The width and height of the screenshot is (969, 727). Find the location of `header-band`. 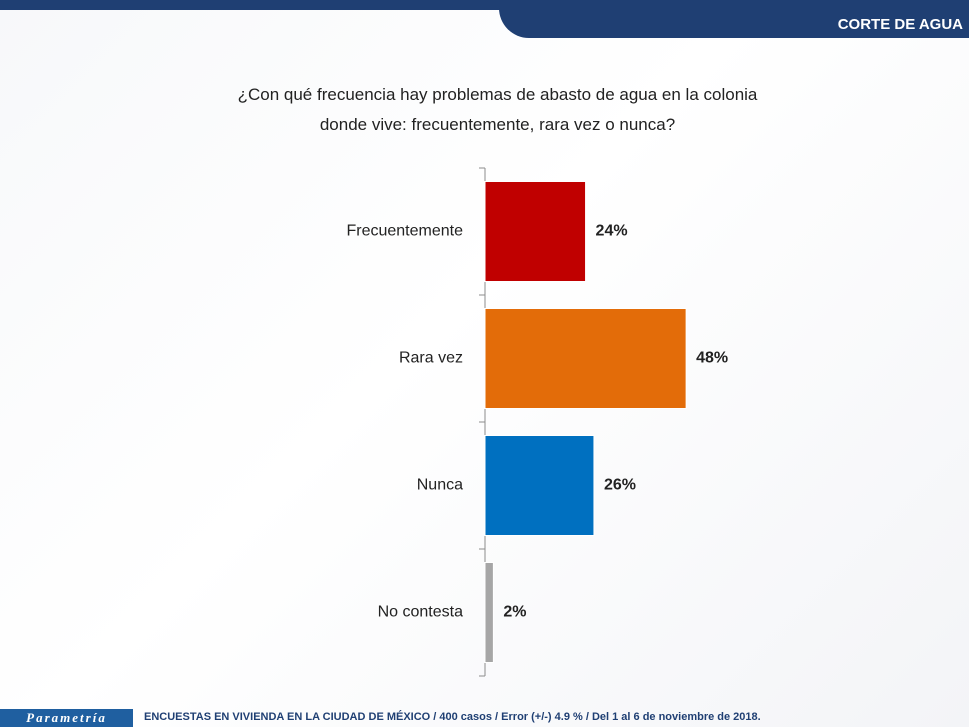

header-band is located at coordinates (484, 5).